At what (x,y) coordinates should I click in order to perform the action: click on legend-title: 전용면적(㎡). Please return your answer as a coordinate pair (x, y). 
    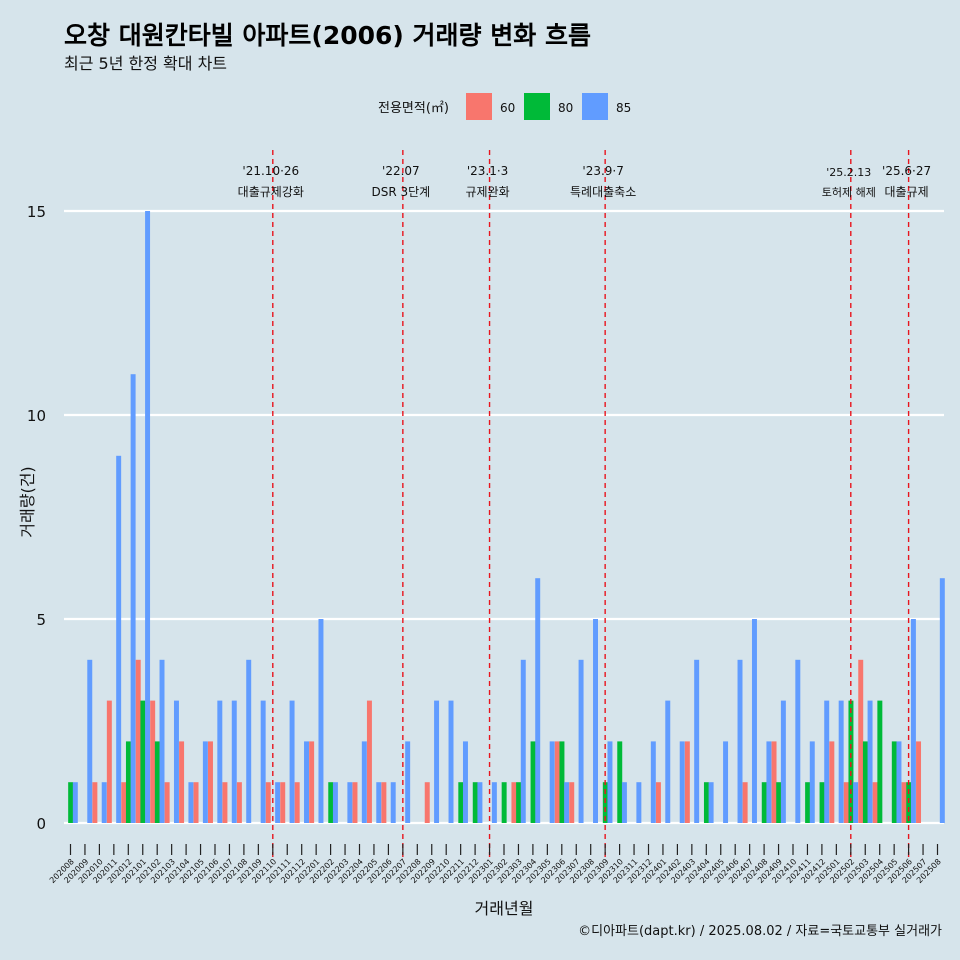
    Looking at the image, I should click on (413, 108).